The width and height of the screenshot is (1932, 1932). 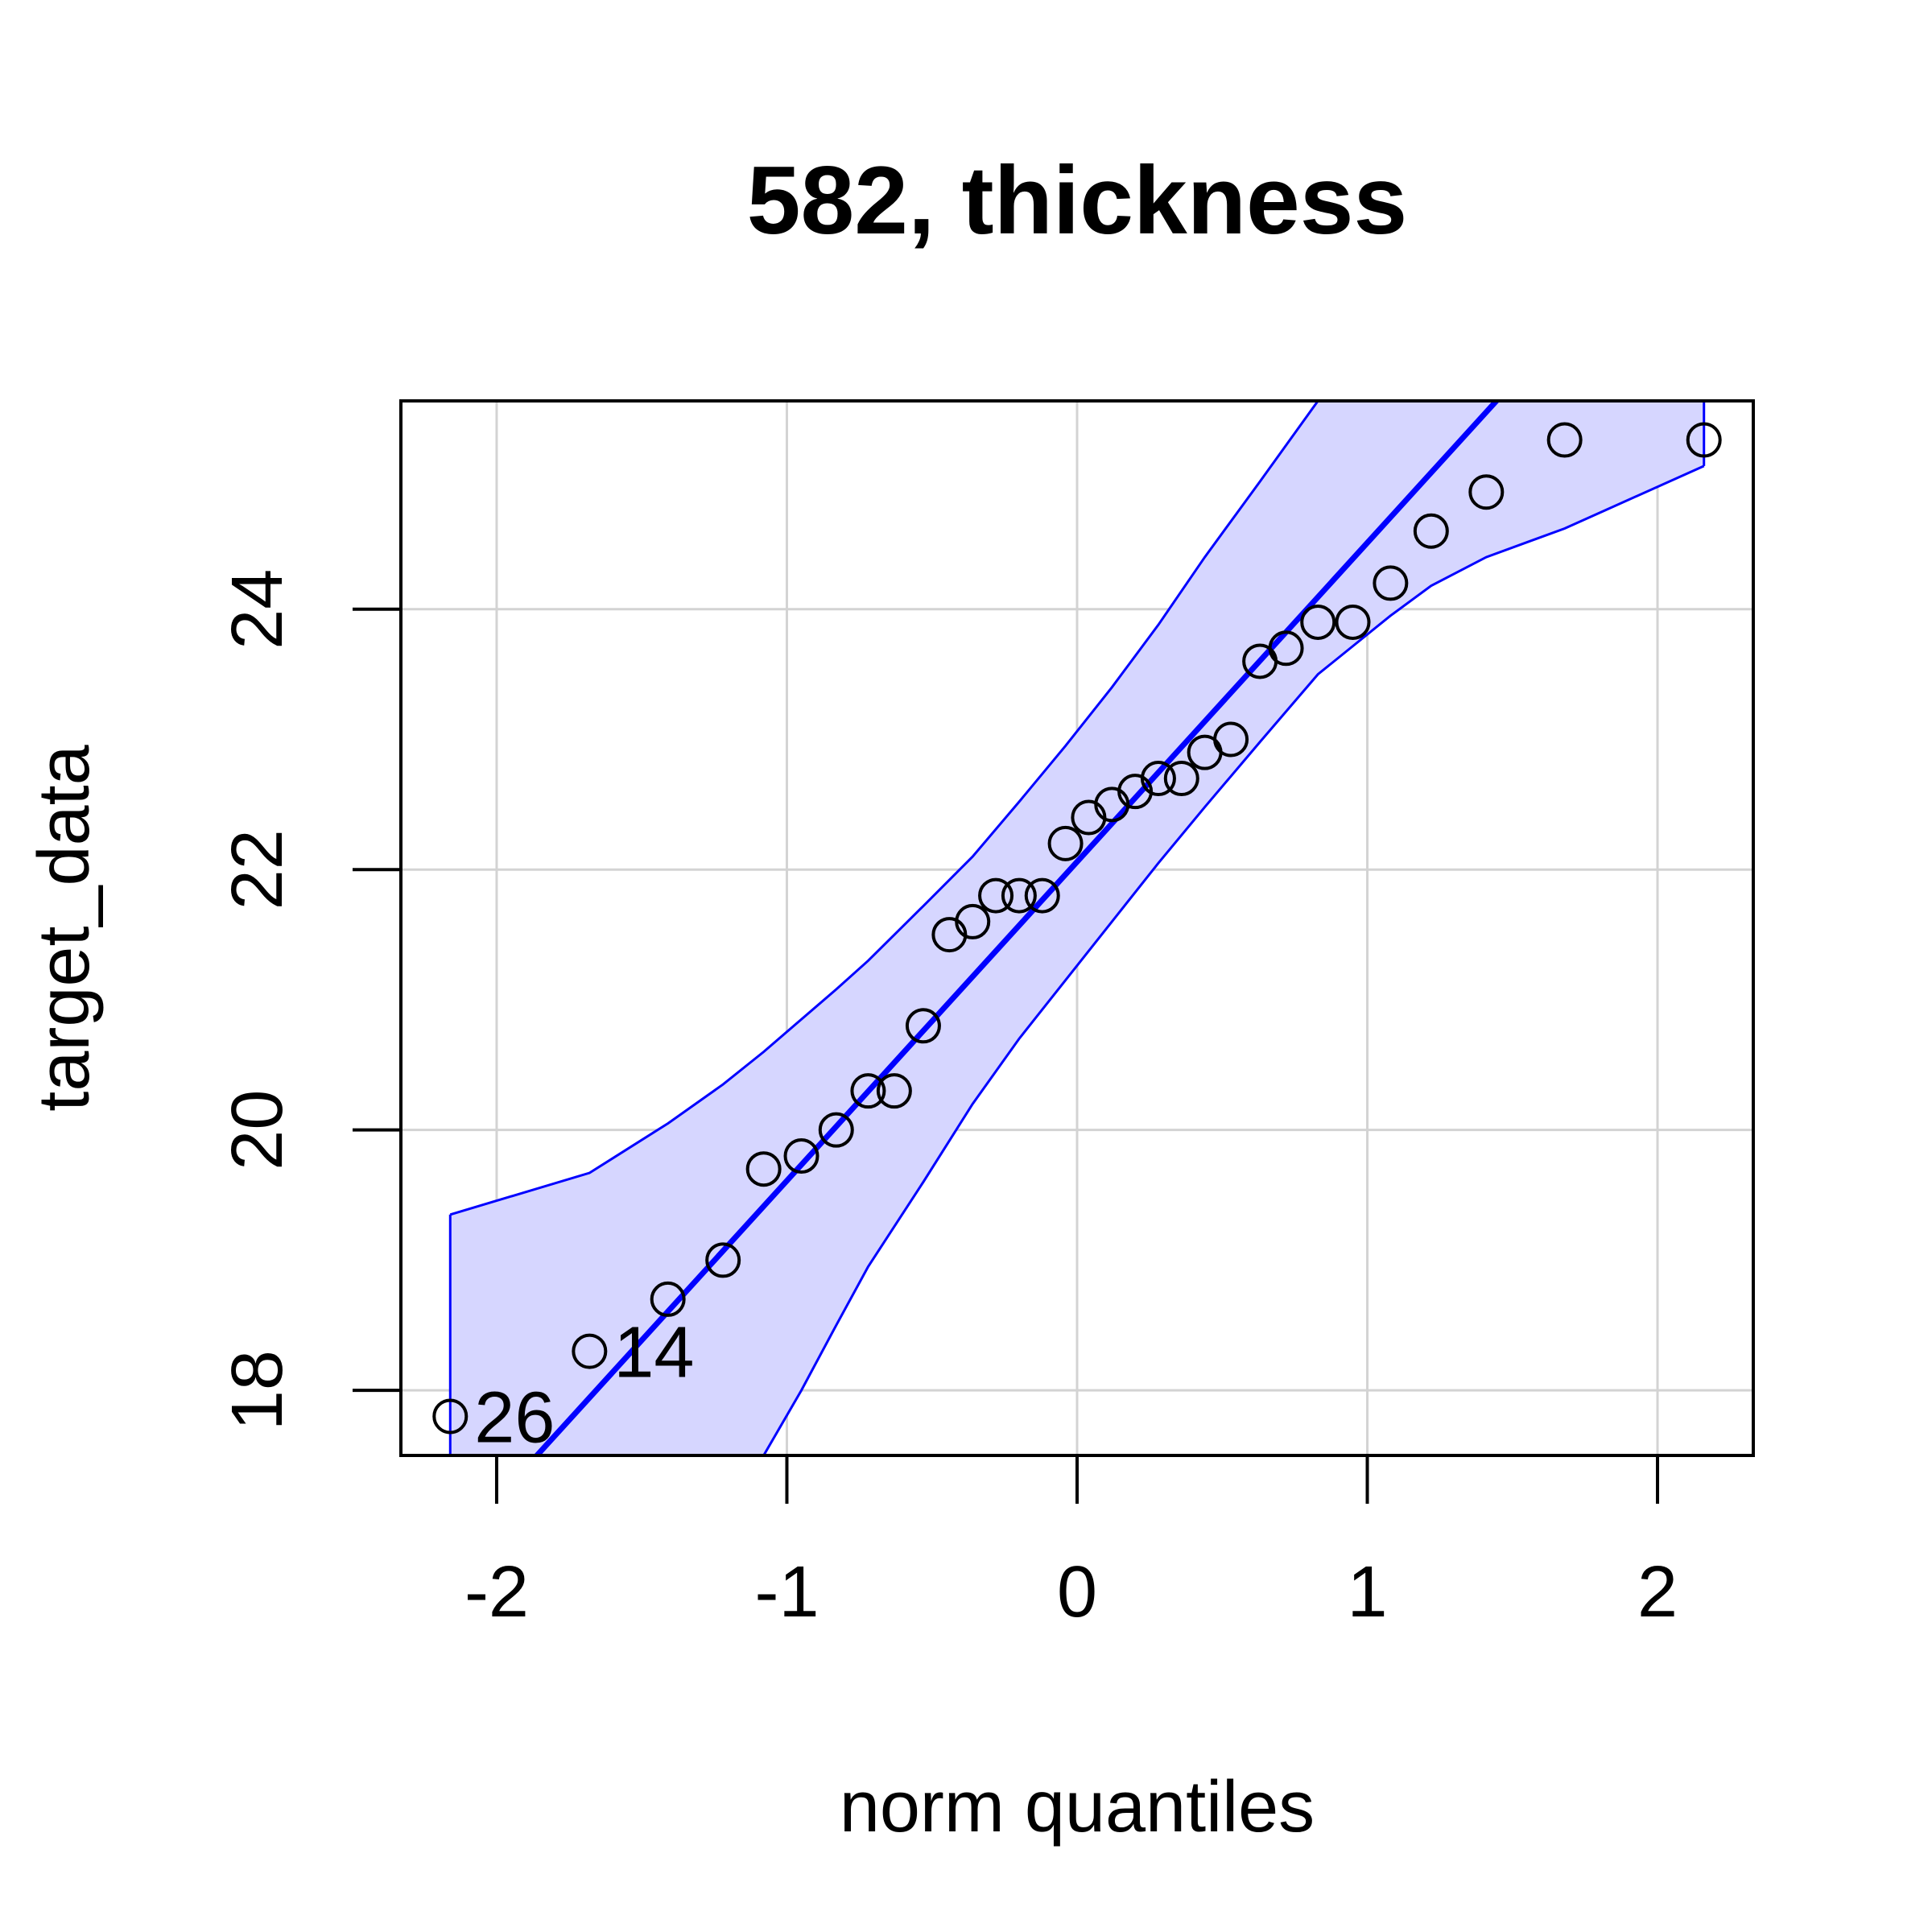 I want to click on y-tick-label-2: 22, so click(x=257, y=869).